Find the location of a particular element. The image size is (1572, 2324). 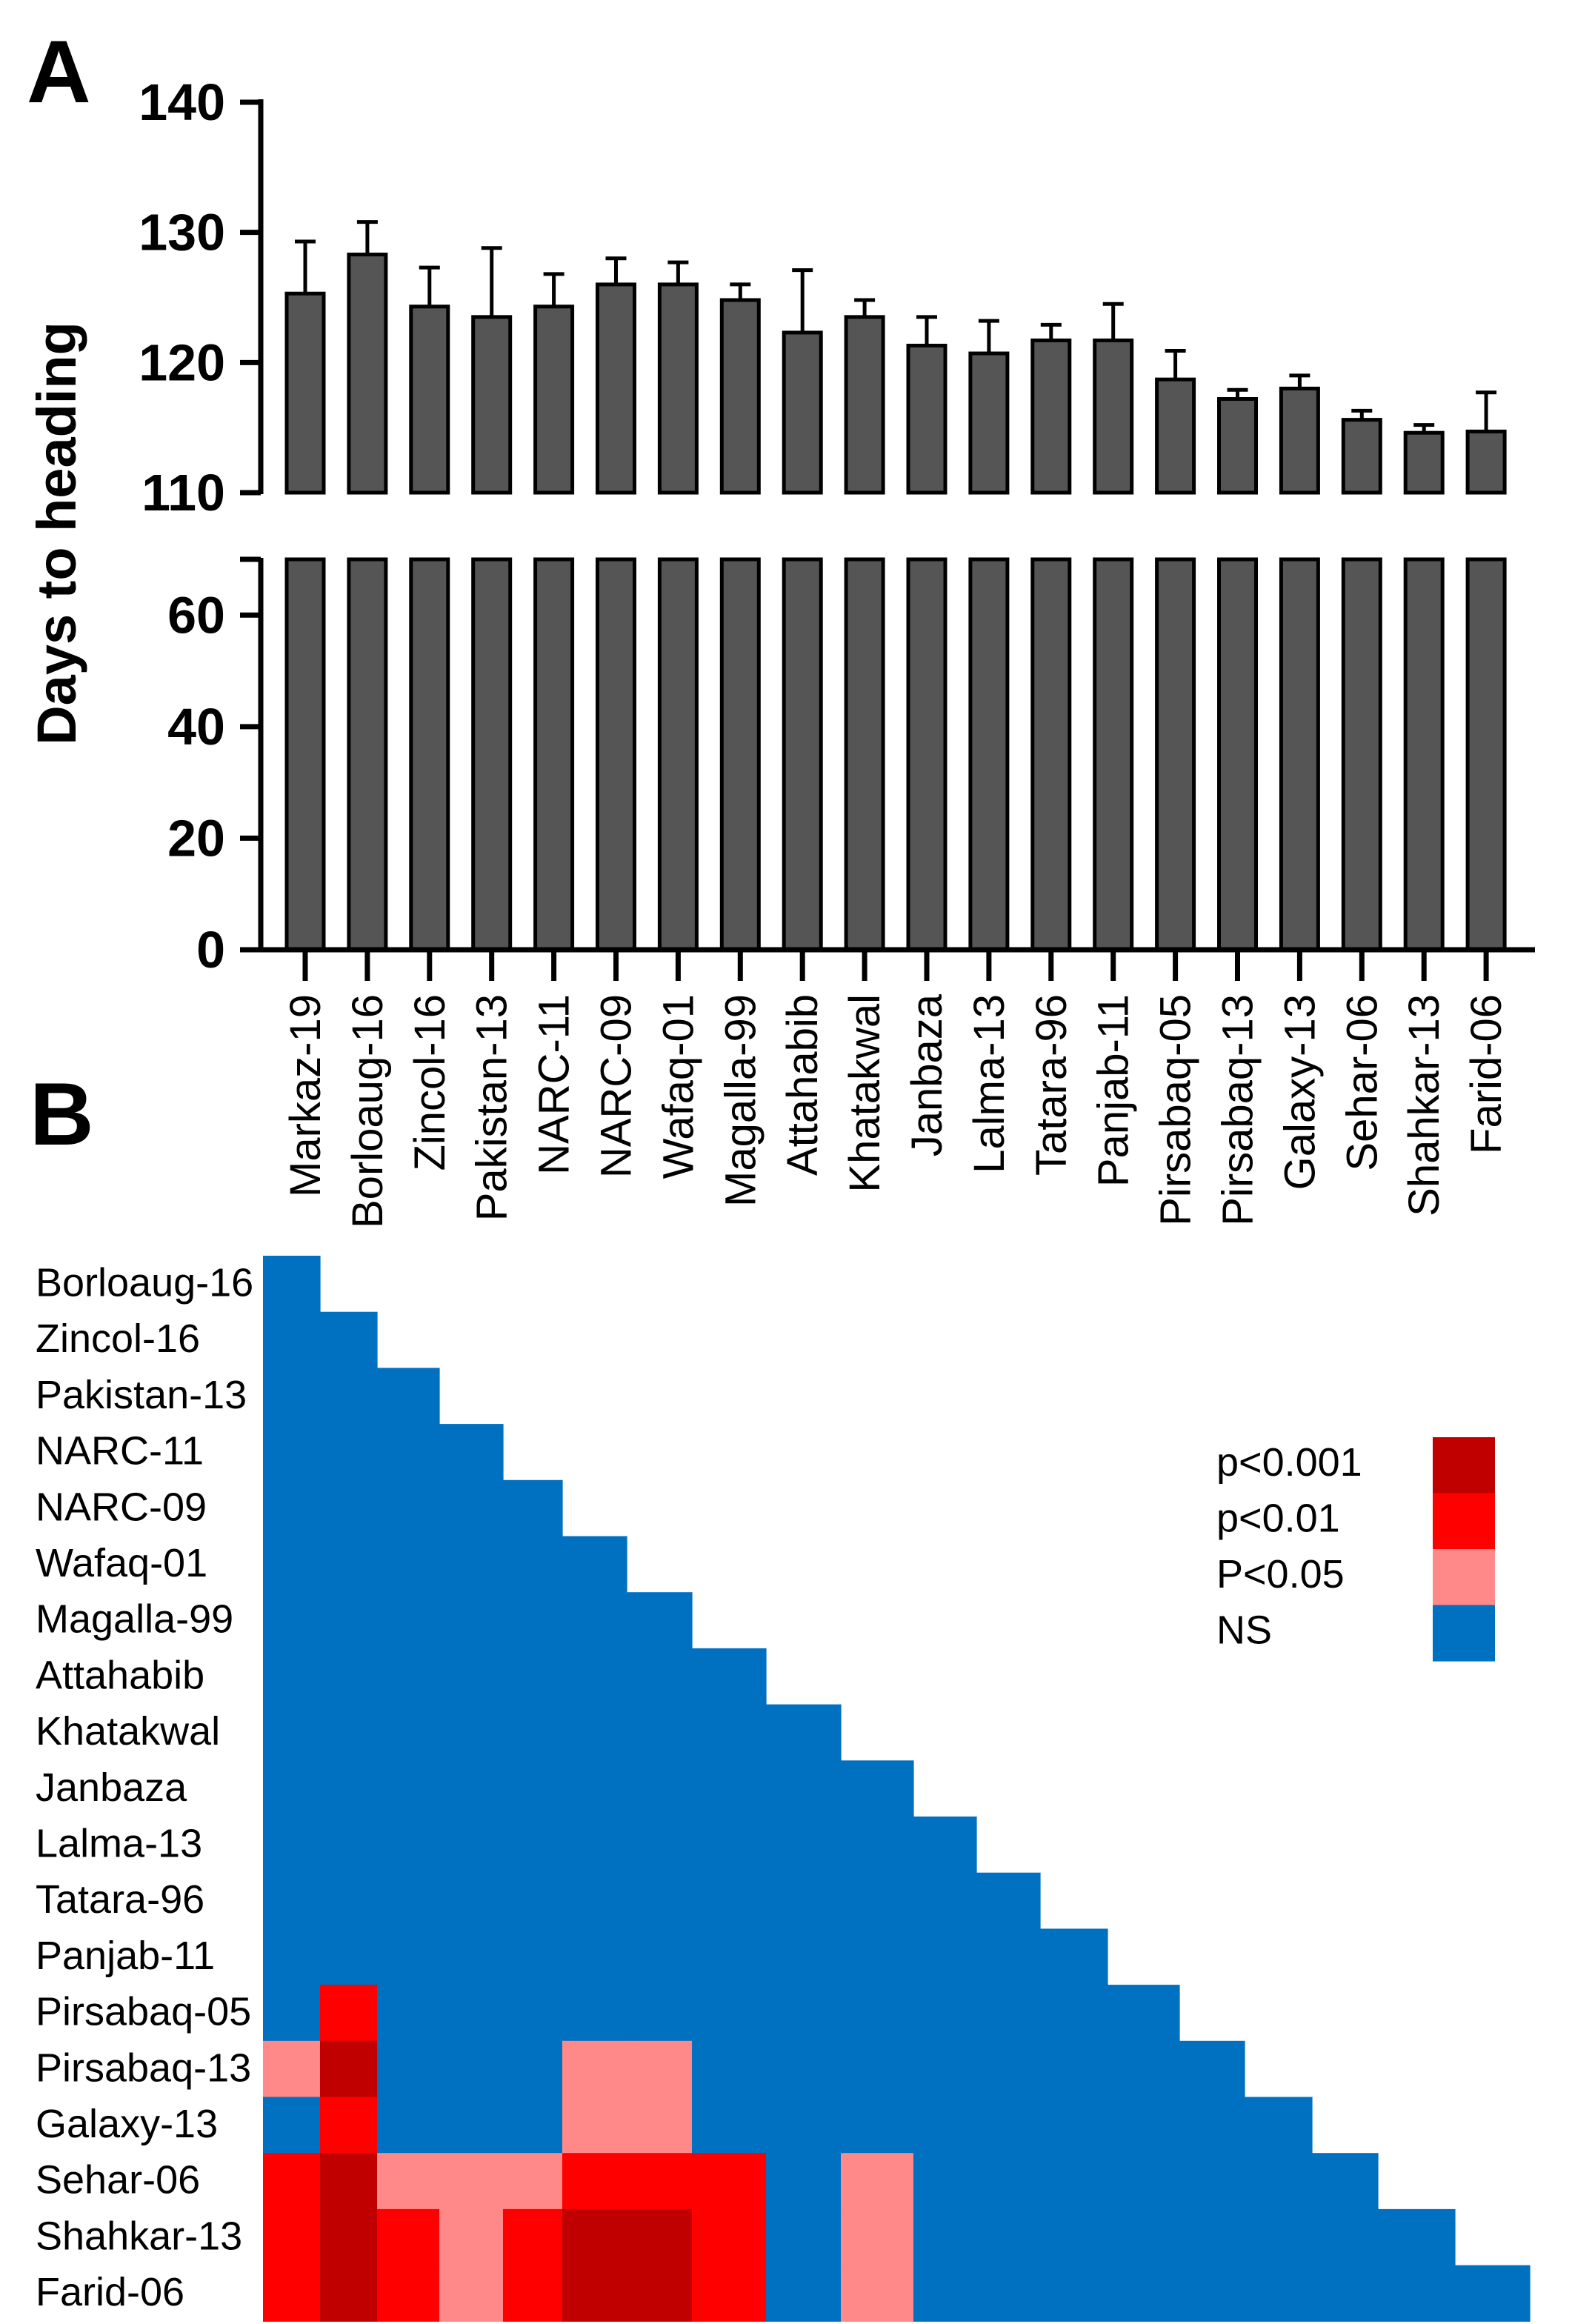

heatmap-row-label: Shahkar-13 is located at coordinates (139, 2236).